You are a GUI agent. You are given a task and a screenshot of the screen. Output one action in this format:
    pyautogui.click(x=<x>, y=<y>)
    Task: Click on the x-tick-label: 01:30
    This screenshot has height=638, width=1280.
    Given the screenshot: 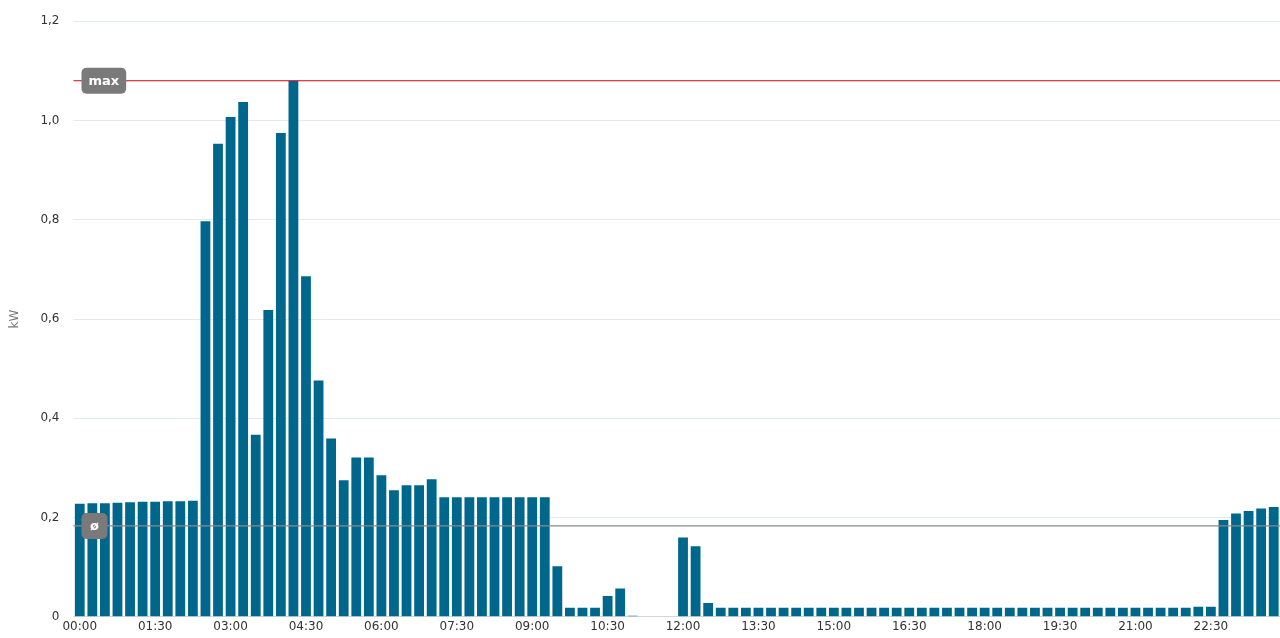 What is the action you would take?
    pyautogui.click(x=155, y=626)
    